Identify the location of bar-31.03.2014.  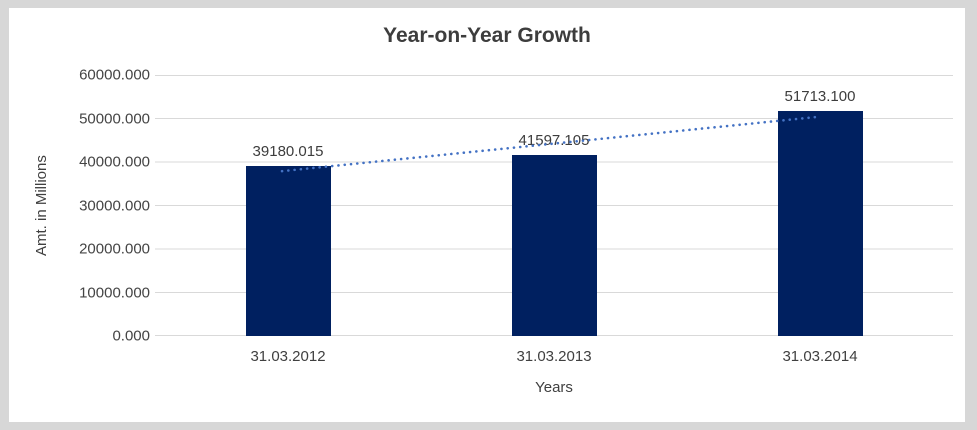
(820, 223).